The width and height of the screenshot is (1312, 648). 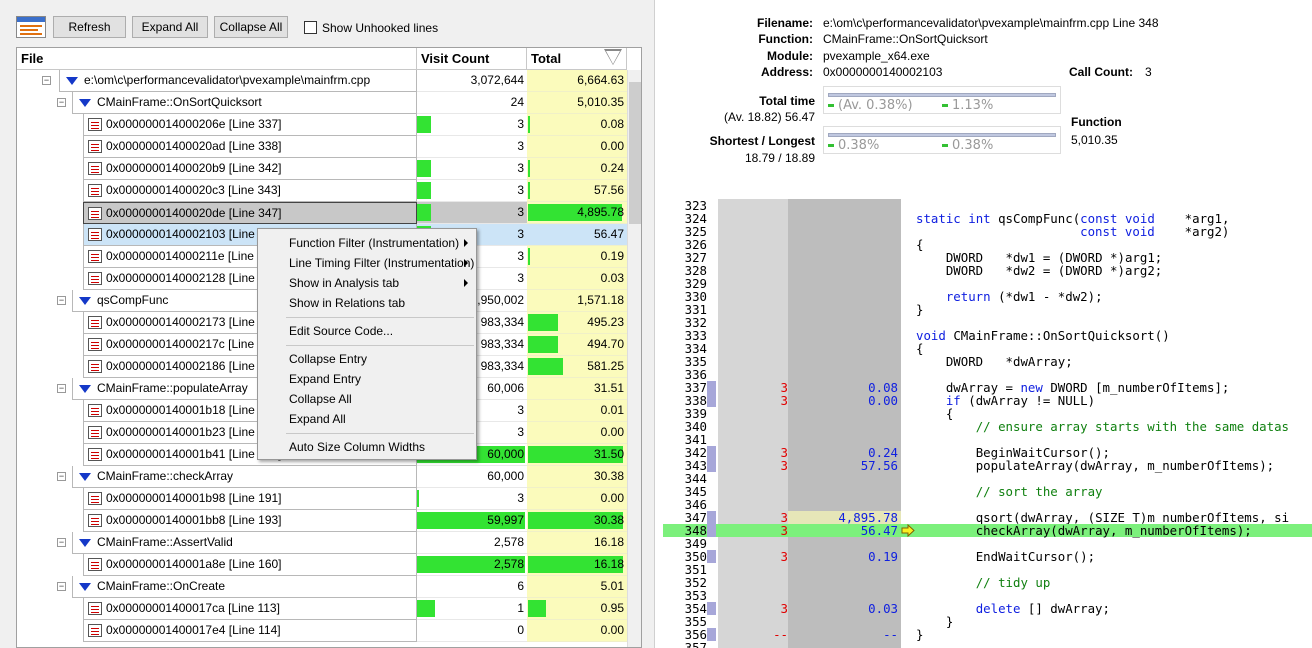 I want to click on function-row: CMainFrame::checkArray 60,000 30.38, so click(x=322, y=477).